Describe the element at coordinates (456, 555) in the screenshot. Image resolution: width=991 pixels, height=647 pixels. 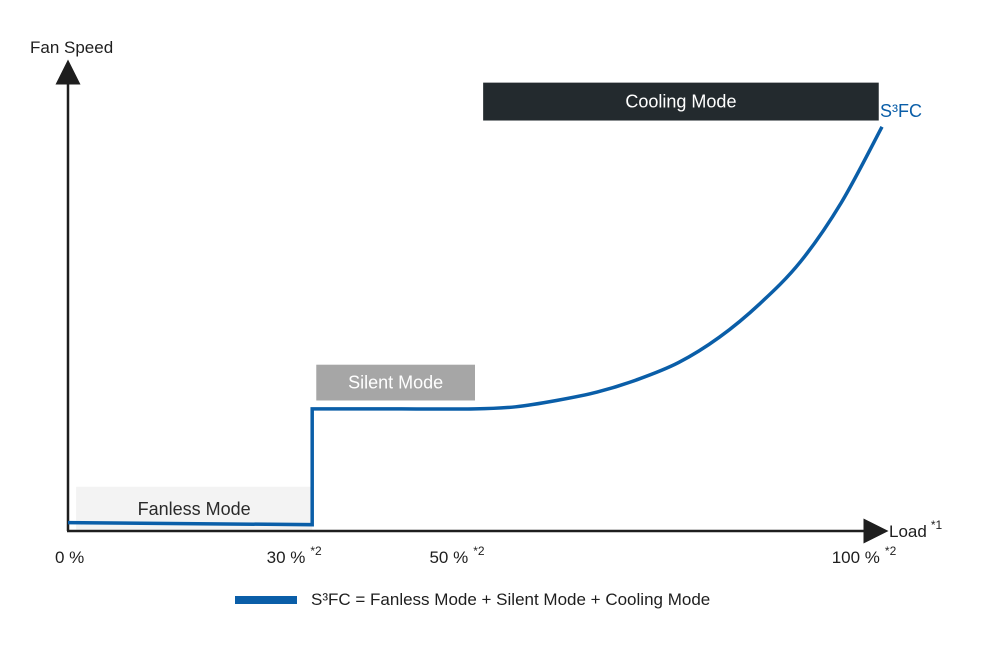
I see `x-tick-label-2: 50 % *2` at that location.